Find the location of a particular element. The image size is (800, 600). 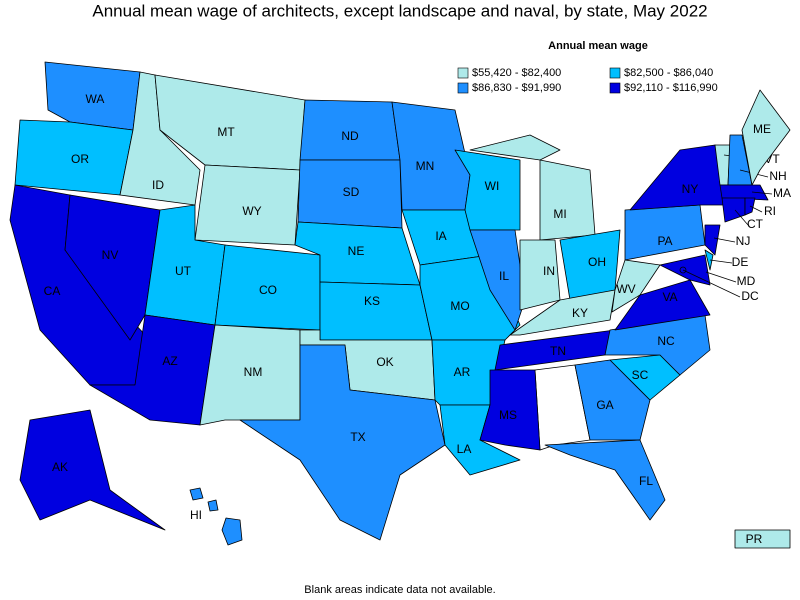

state-label: PR is located at coordinates (754, 539).